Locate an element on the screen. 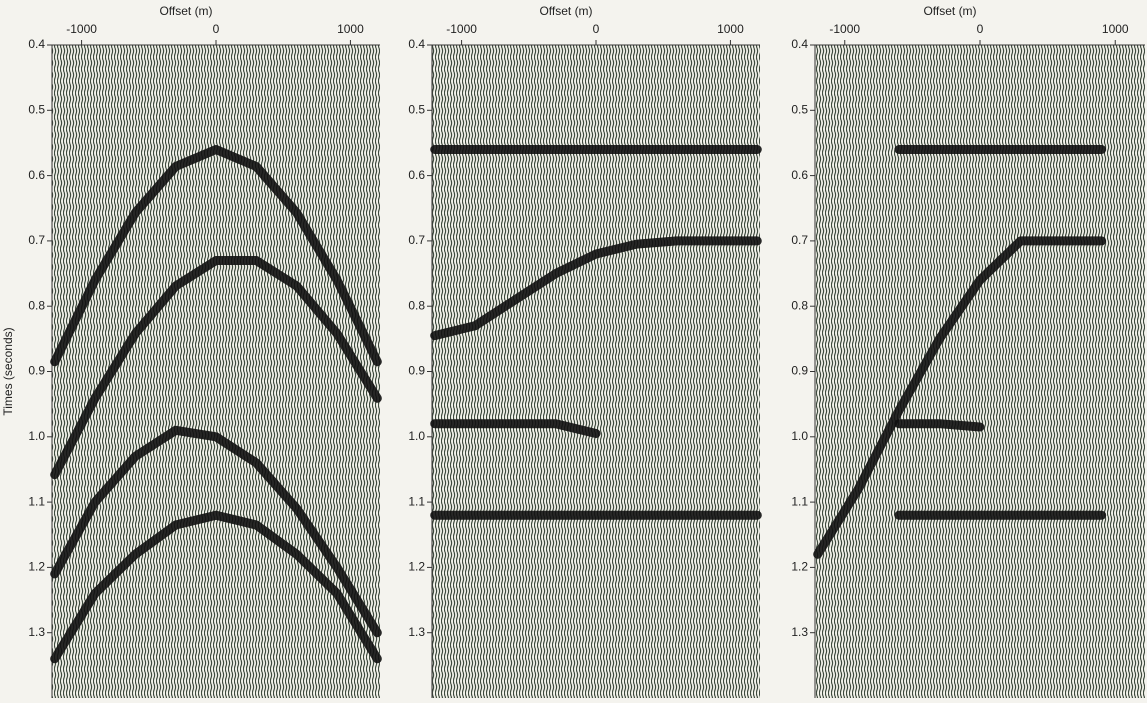 The height and width of the screenshot is (703, 1147). y-axis-title: Times (seconds) is located at coordinates (8, 371).